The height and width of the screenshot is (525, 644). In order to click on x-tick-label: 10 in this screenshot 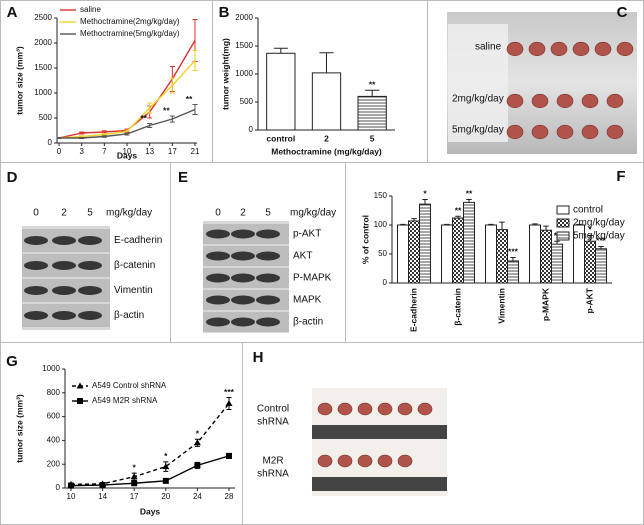, I will do `click(127, 151)`.